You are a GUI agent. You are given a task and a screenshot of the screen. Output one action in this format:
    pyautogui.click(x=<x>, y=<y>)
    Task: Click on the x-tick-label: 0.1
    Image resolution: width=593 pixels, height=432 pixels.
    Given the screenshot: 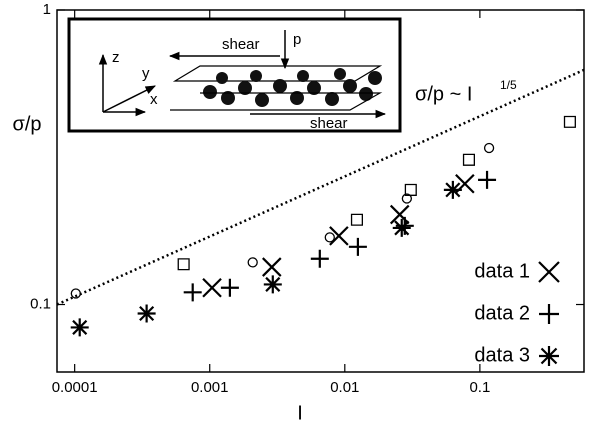 What is the action you would take?
    pyautogui.click(x=479, y=387)
    